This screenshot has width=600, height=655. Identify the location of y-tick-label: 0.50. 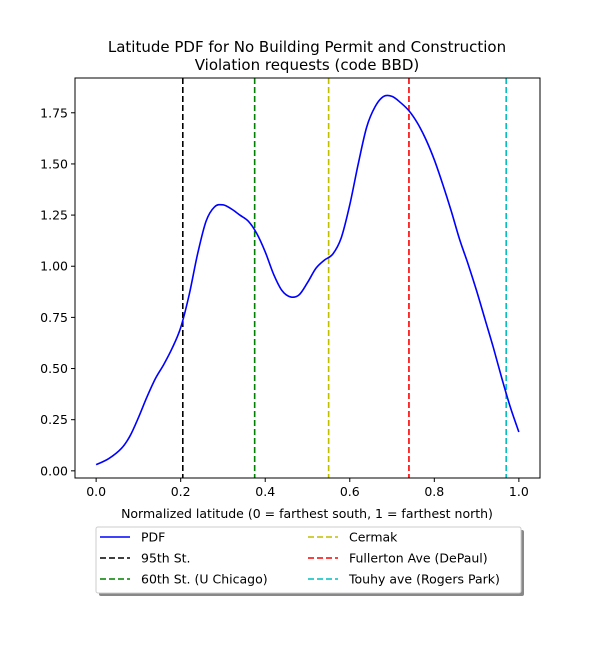
(54, 368).